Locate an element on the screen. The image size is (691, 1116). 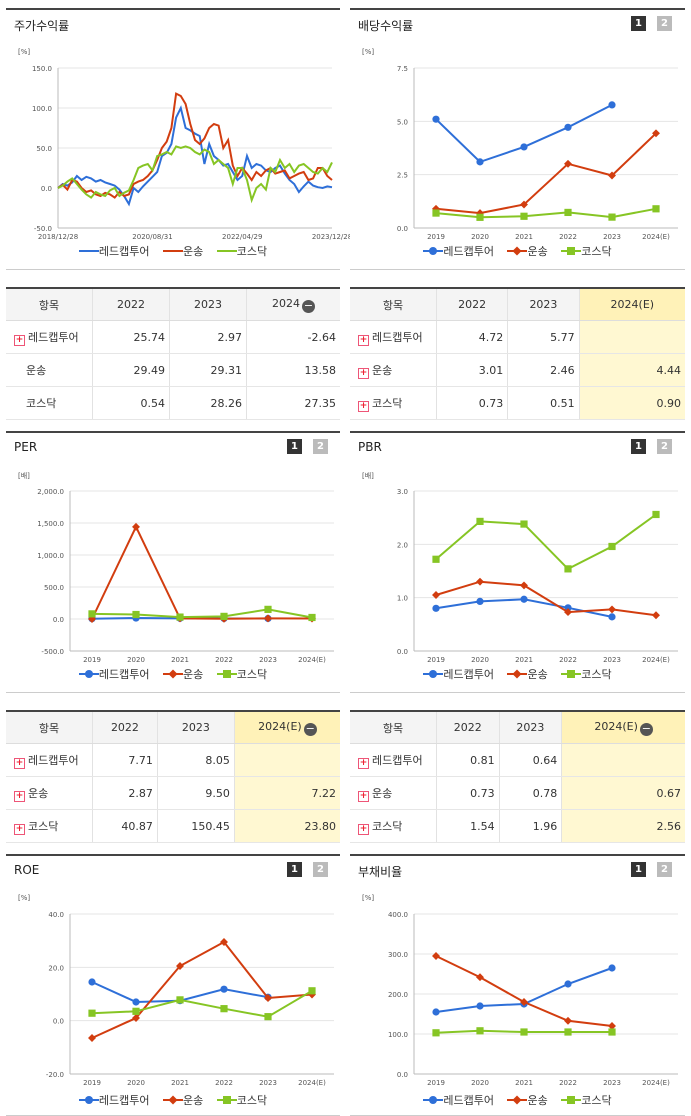
table-row: + 코스닥 40.87 150.45 23.80 is located at coordinates (173, 826).